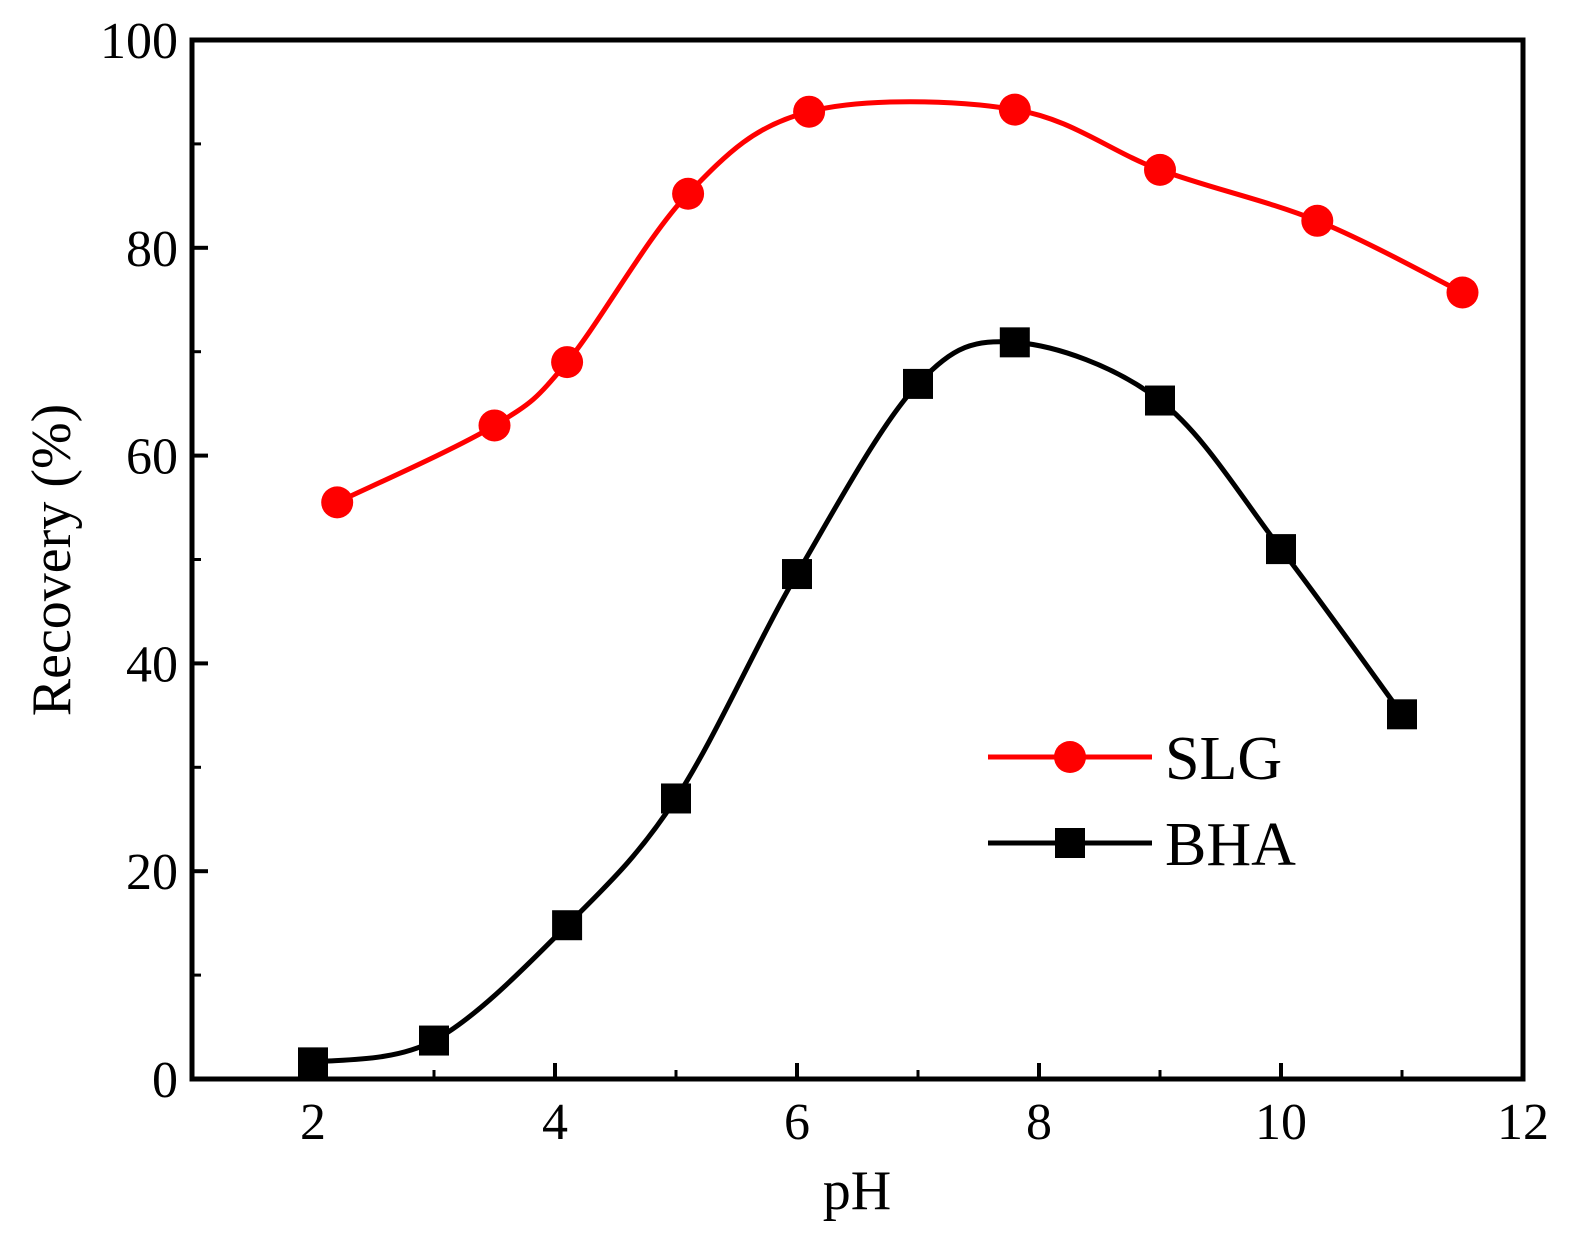 This screenshot has height=1246, width=1574. I want to click on y-axis-label: Recovery (%), so click(52, 560).